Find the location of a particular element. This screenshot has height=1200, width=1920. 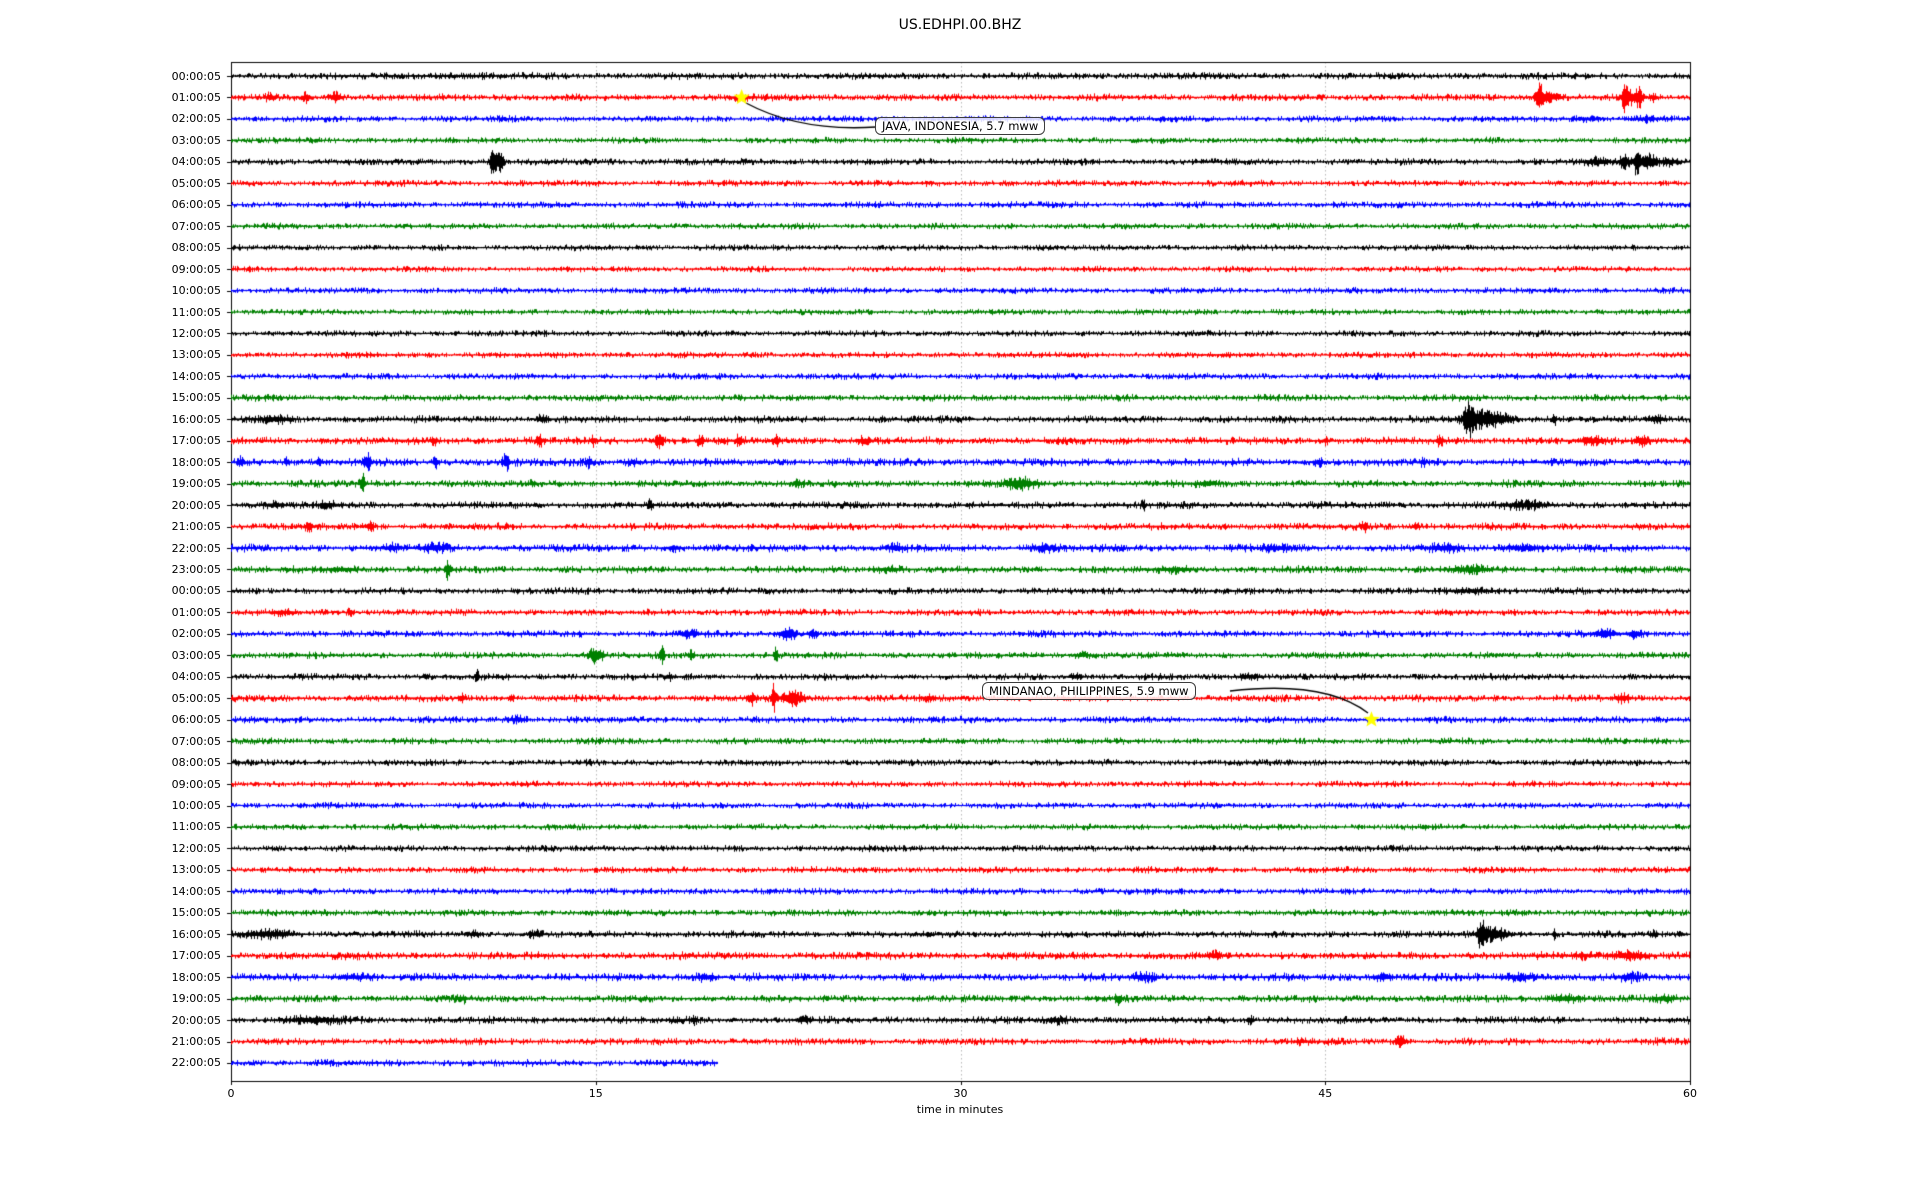

page-title: US.EDHPI.00.BHZ is located at coordinates (960, 25).